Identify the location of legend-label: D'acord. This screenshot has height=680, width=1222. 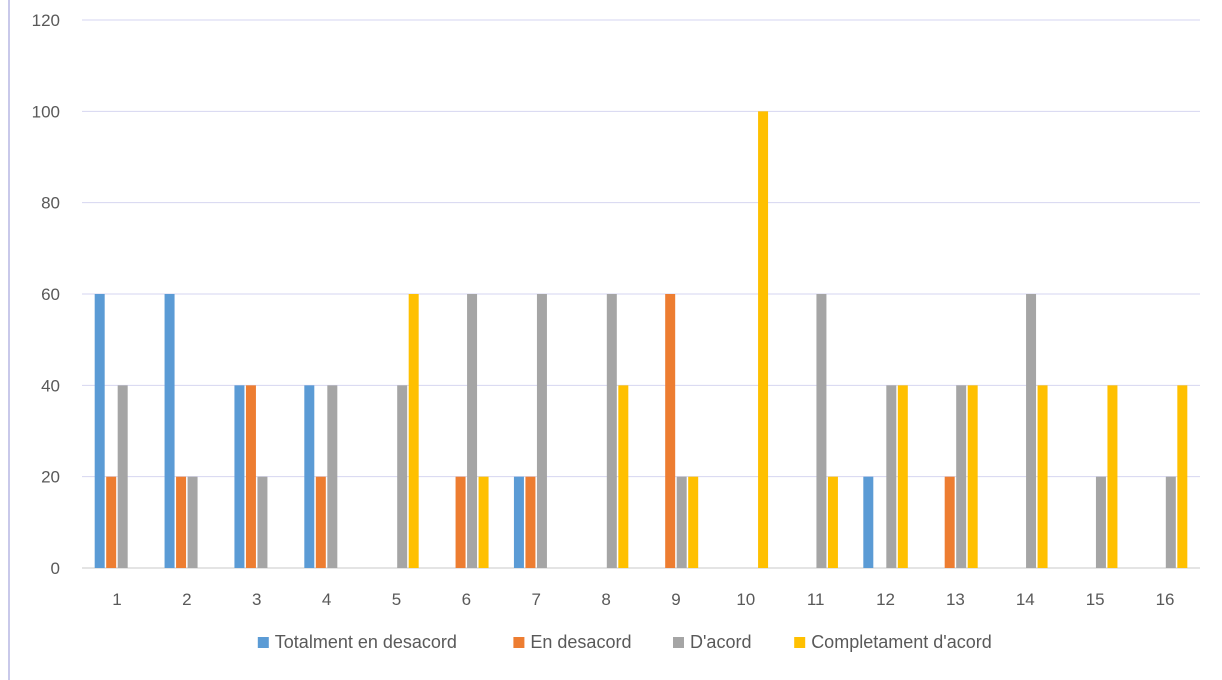
(720, 642).